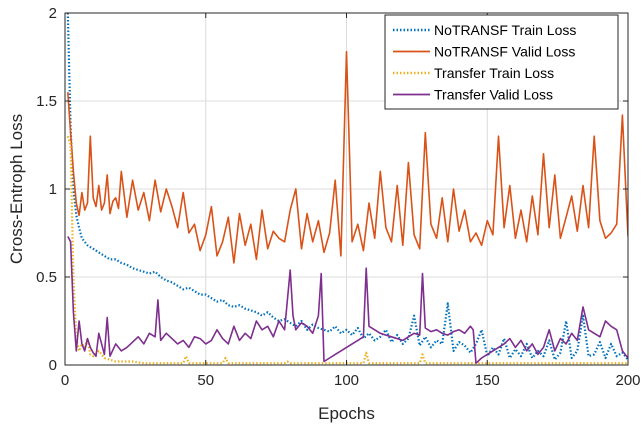 Image resolution: width=644 pixels, height=427 pixels. Describe the element at coordinates (346, 413) in the screenshot. I see `x-axis-label: Epochs` at that location.